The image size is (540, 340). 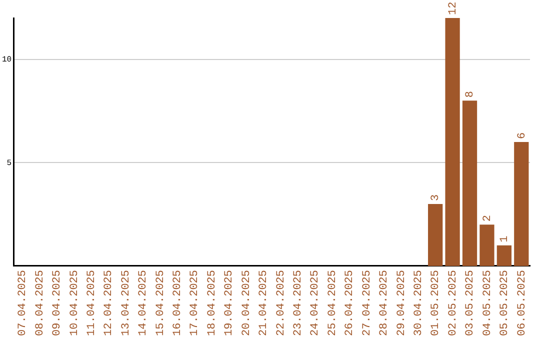 What do you see at coordinates (505, 303) in the screenshot?
I see `x-tick-label: 05.05.2025` at bounding box center [505, 303].